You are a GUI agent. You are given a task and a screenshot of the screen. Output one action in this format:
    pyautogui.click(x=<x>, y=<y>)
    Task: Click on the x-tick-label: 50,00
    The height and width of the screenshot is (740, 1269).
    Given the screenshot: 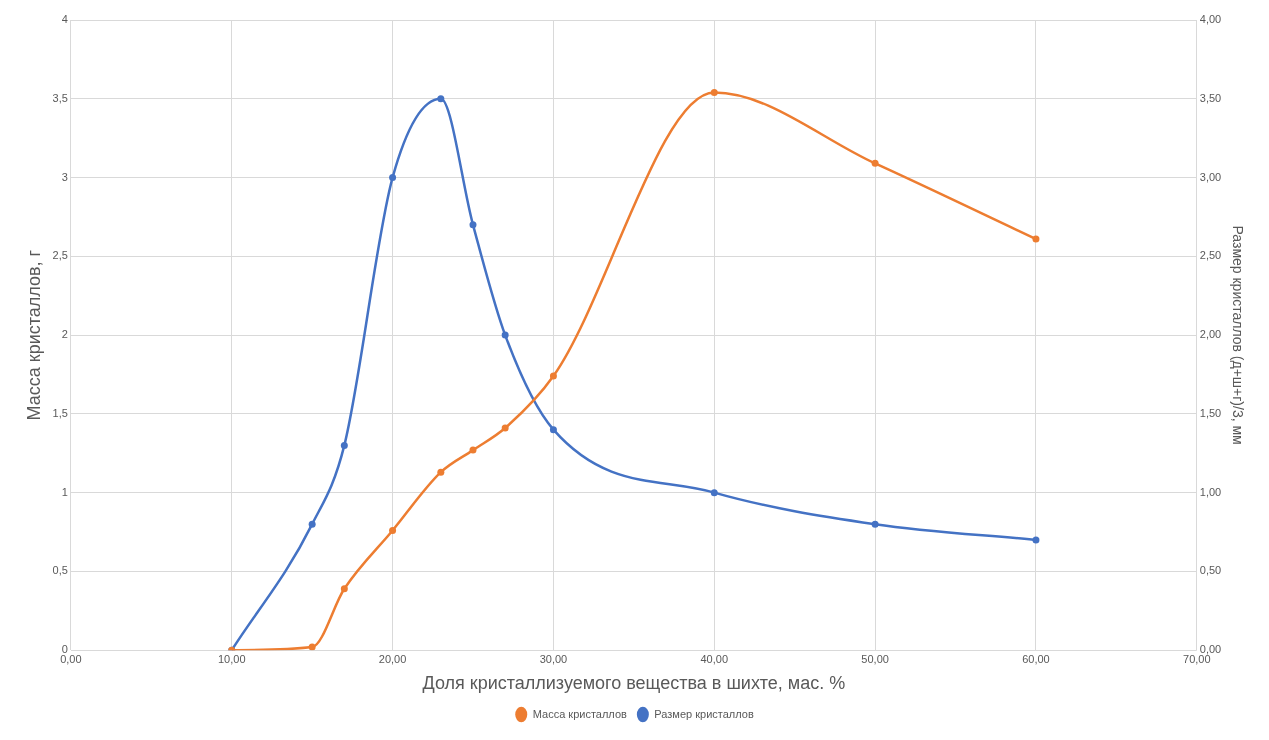 What is the action you would take?
    pyautogui.click(x=875, y=658)
    